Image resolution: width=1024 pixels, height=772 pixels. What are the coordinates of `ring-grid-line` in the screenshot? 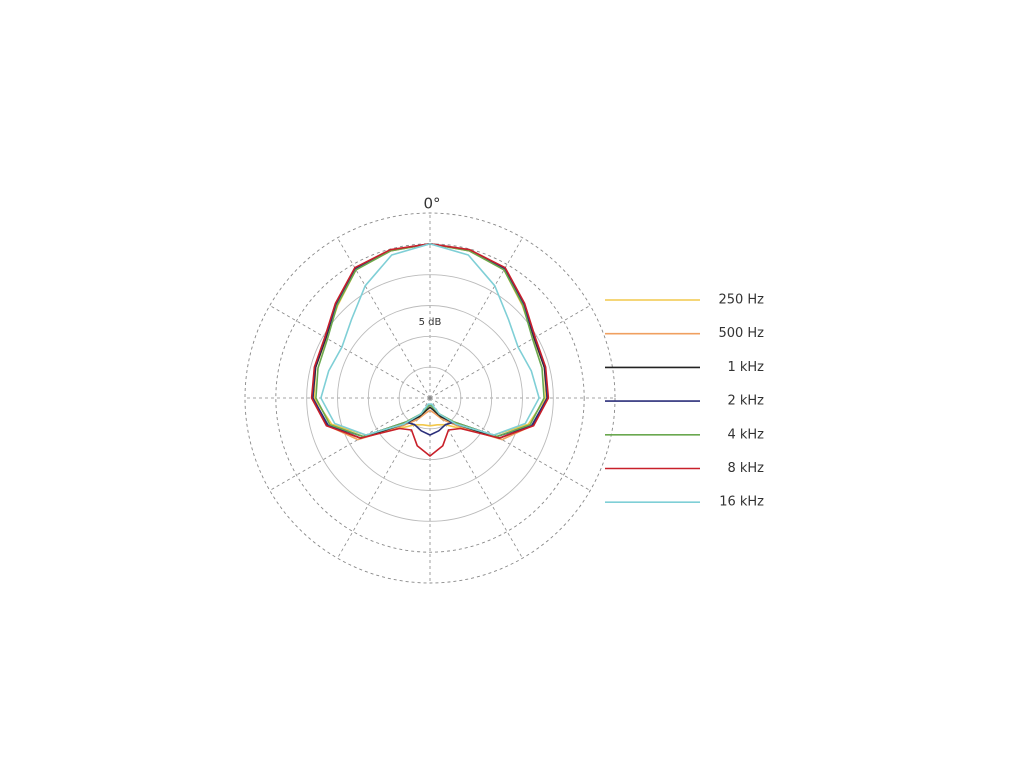 It's located at (430, 398).